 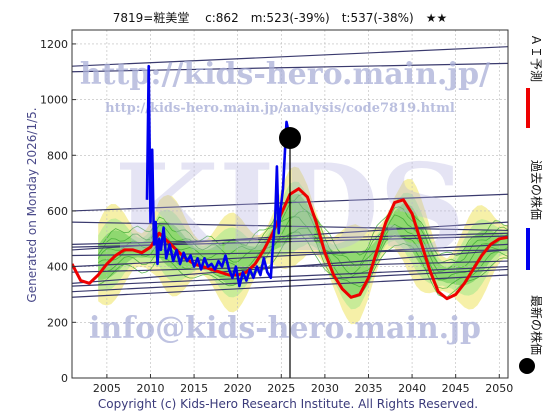 What do you see at coordinates (536, 58) in the screenshot?
I see `legend-ai-label: ＡＩ予測` at bounding box center [536, 58].